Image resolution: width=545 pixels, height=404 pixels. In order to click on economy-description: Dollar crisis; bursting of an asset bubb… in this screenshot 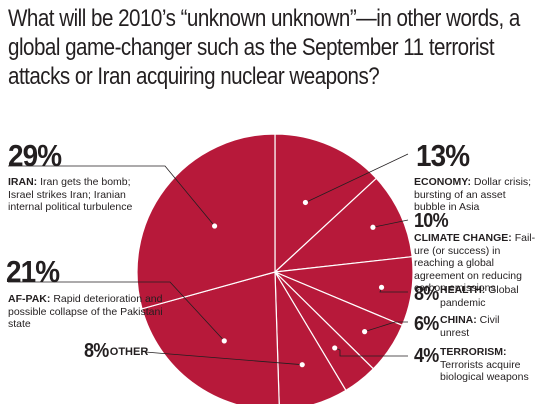, I will do `click(473, 194)`.